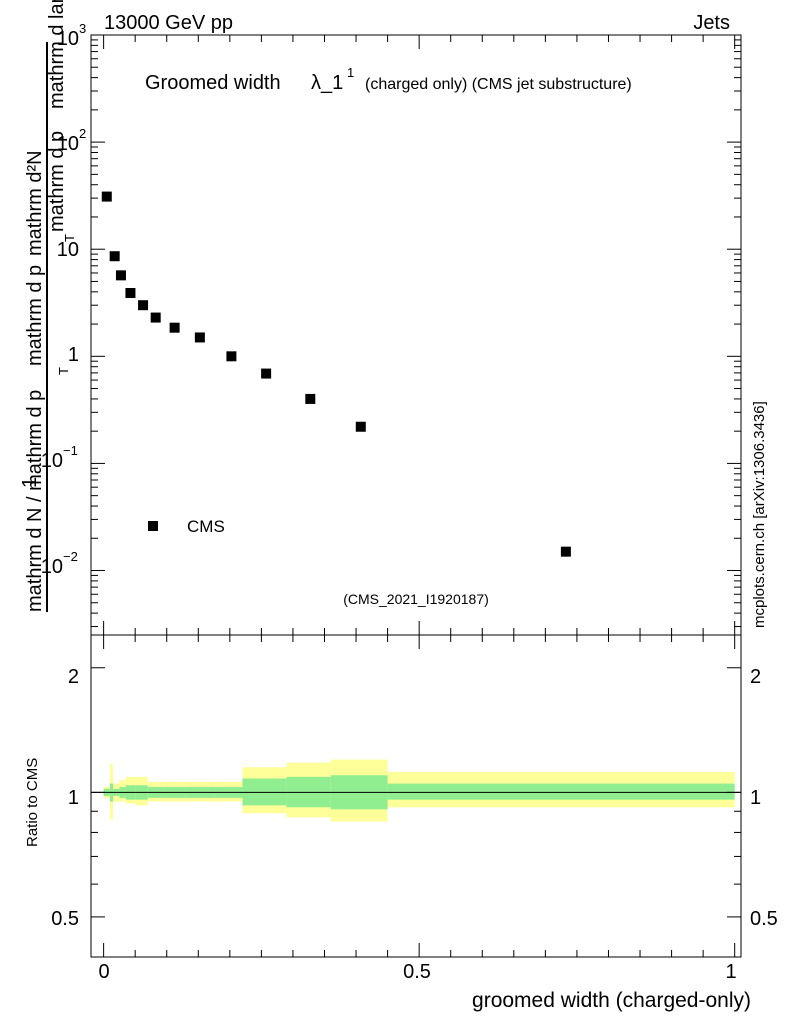 This screenshot has height=1024, width=786. I want to click on y-tick-0.1-exp: −1, so click(70, 450).